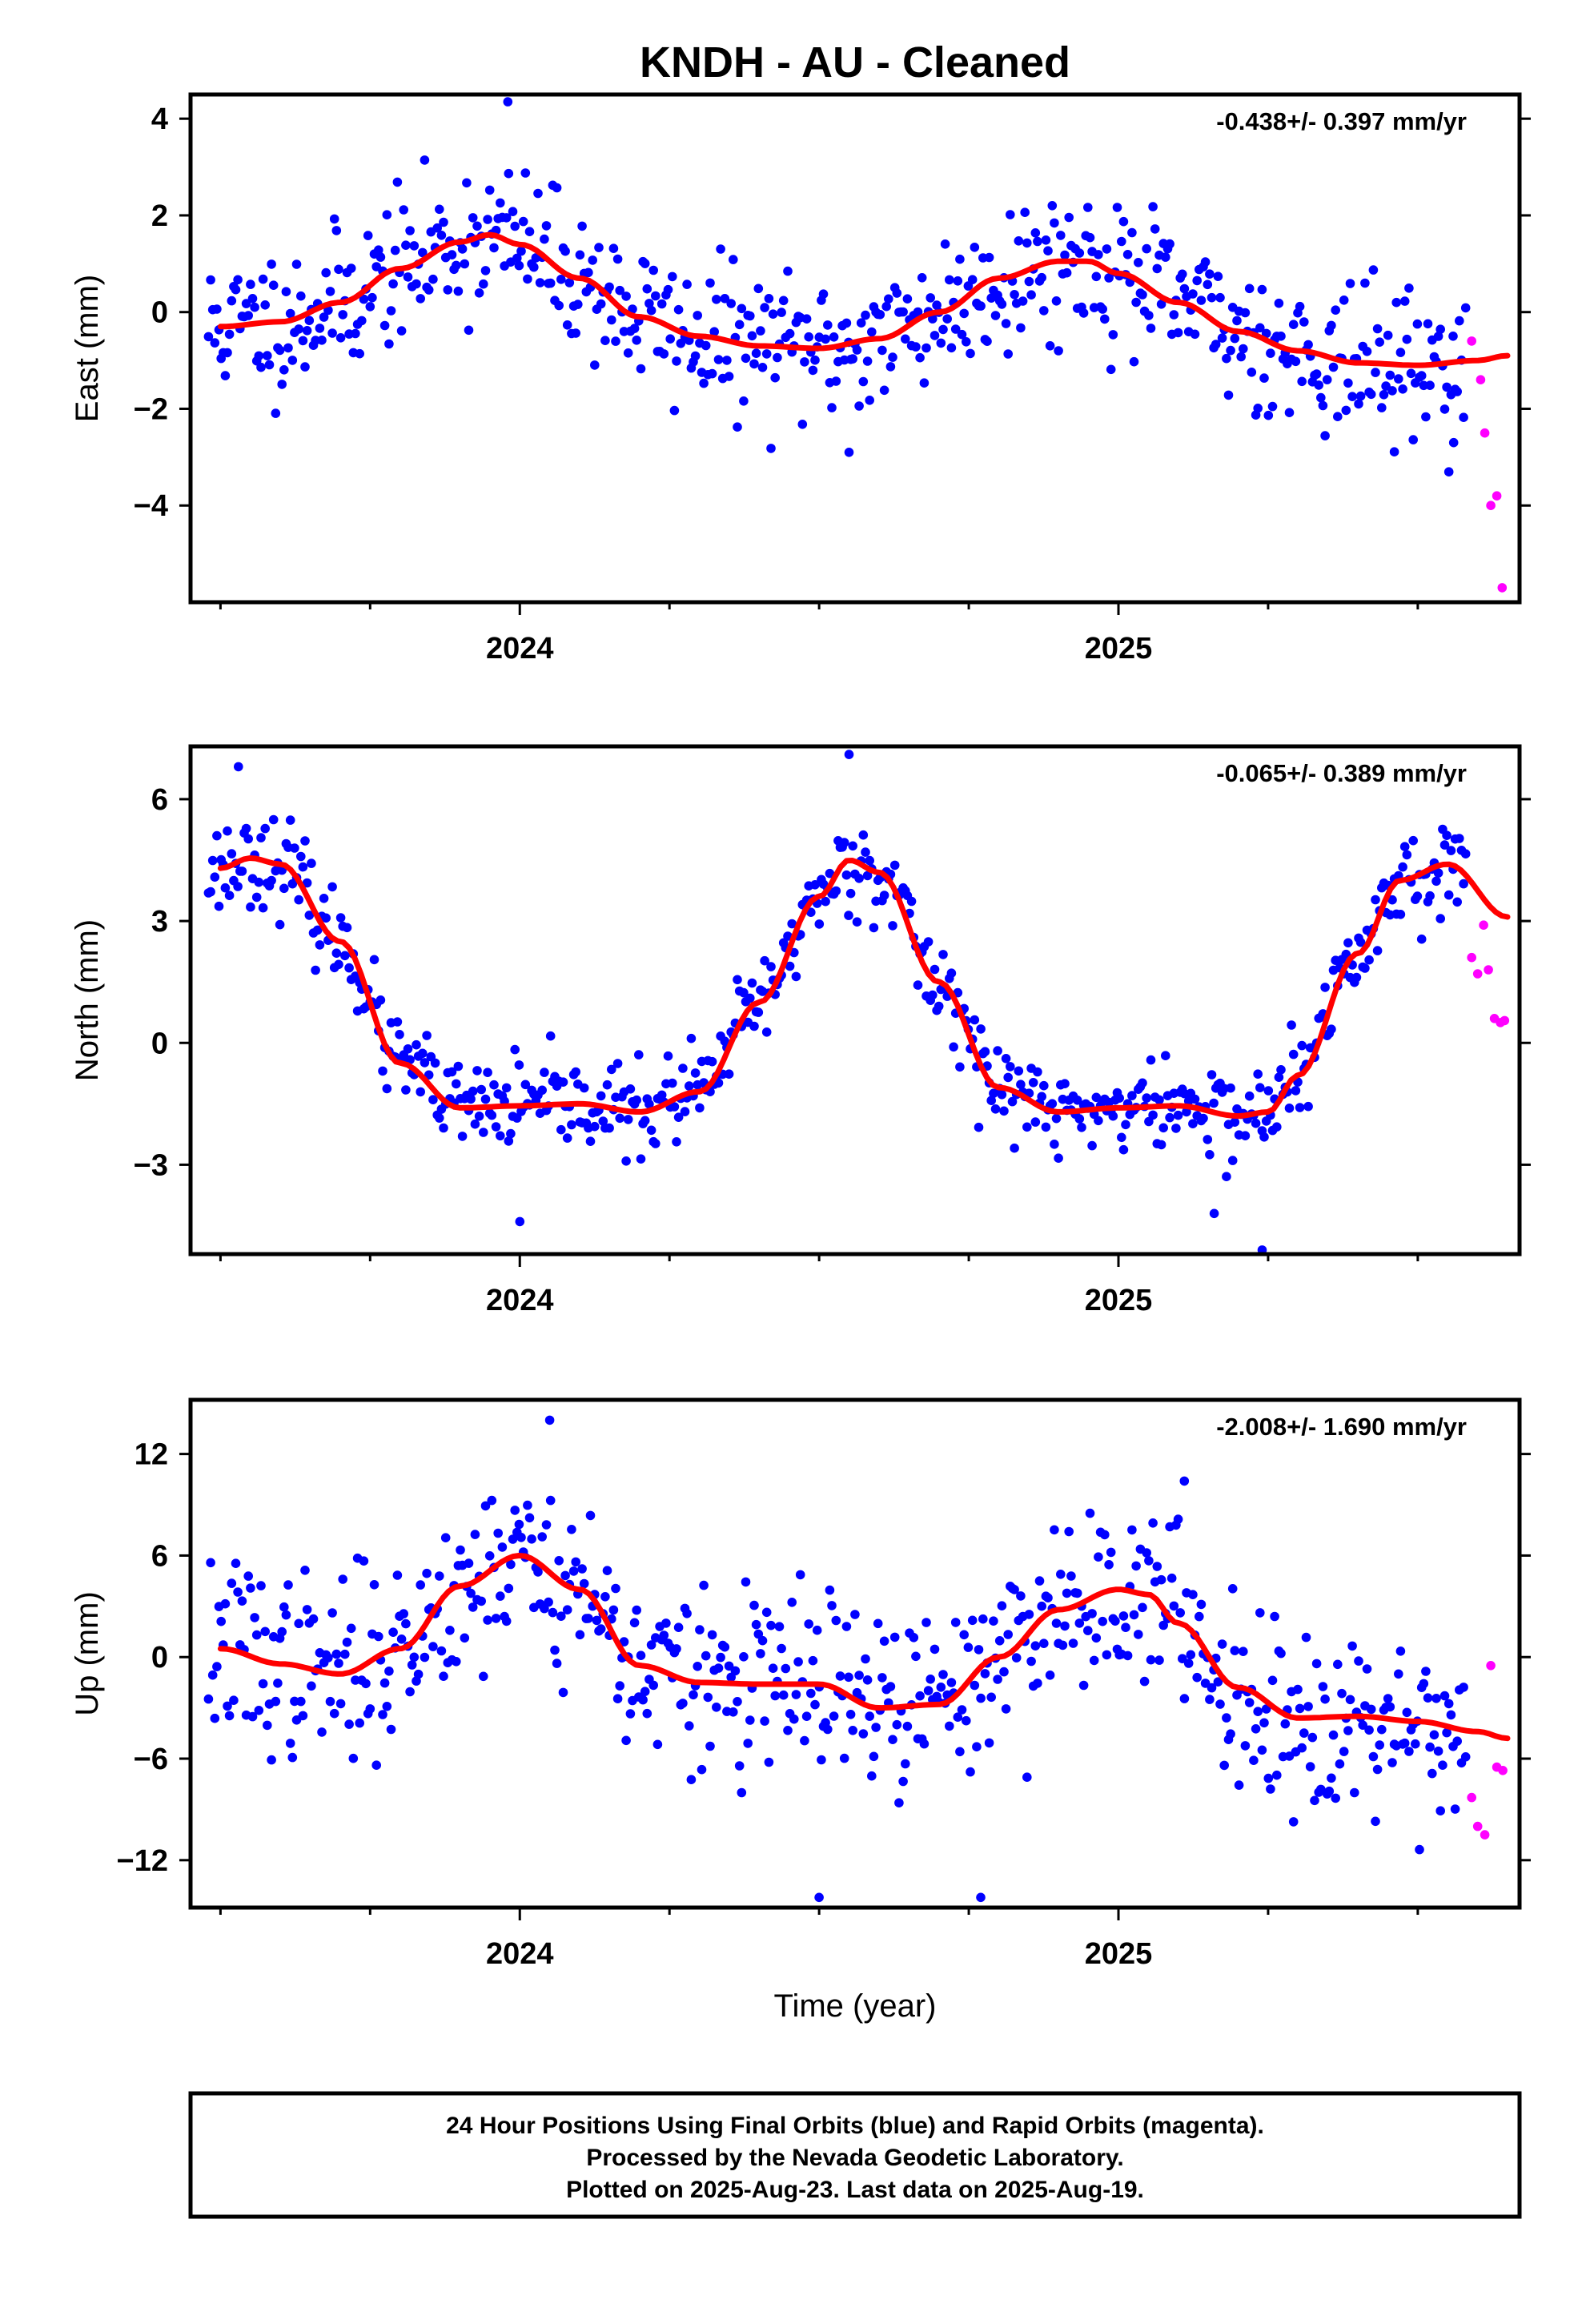 The image size is (1582, 2324). I want to click on x-tick-label: 2024, so click(520, 1300).